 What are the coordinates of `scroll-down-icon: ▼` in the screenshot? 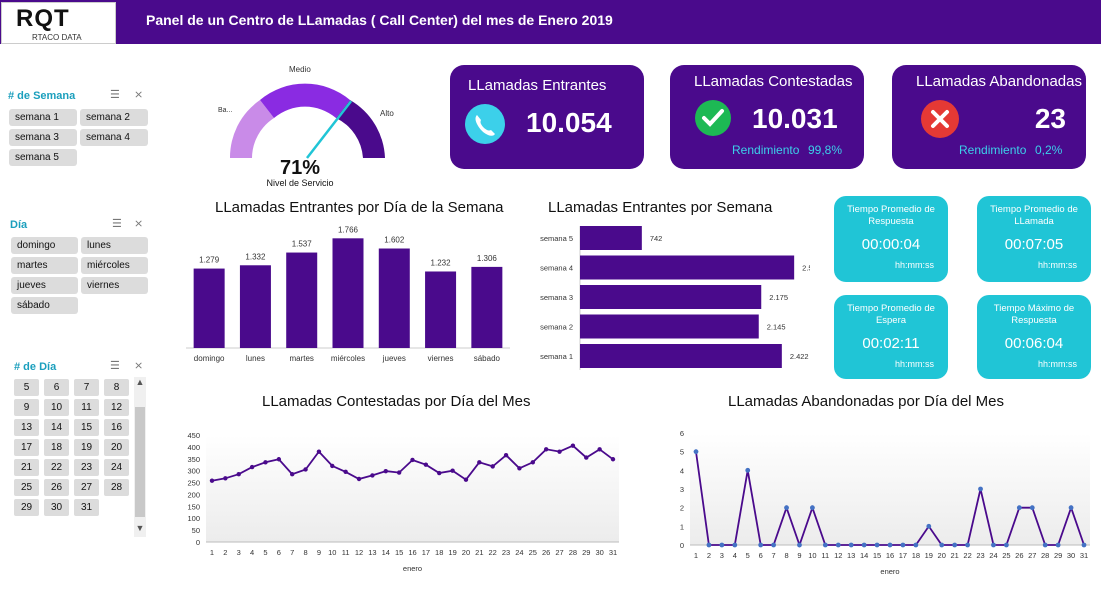 It's located at (140, 528).